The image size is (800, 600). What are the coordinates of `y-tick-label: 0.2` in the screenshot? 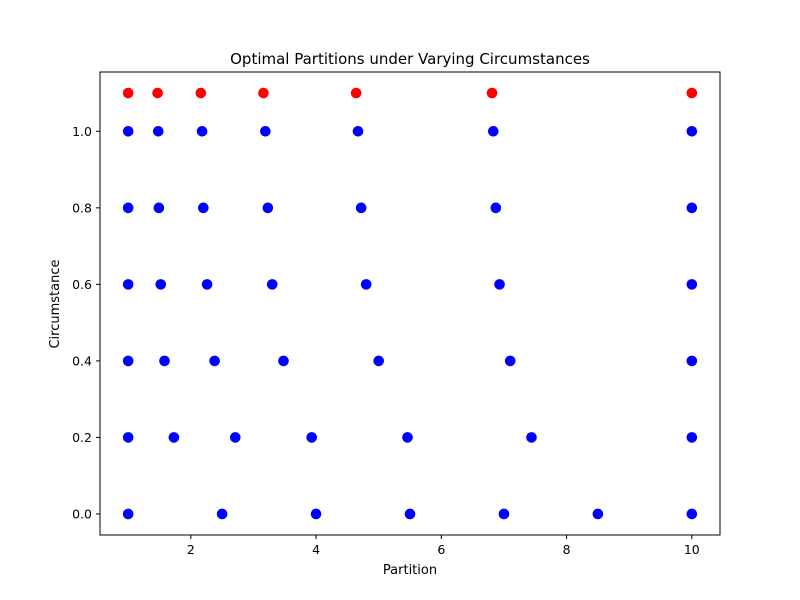 It's located at (82, 437).